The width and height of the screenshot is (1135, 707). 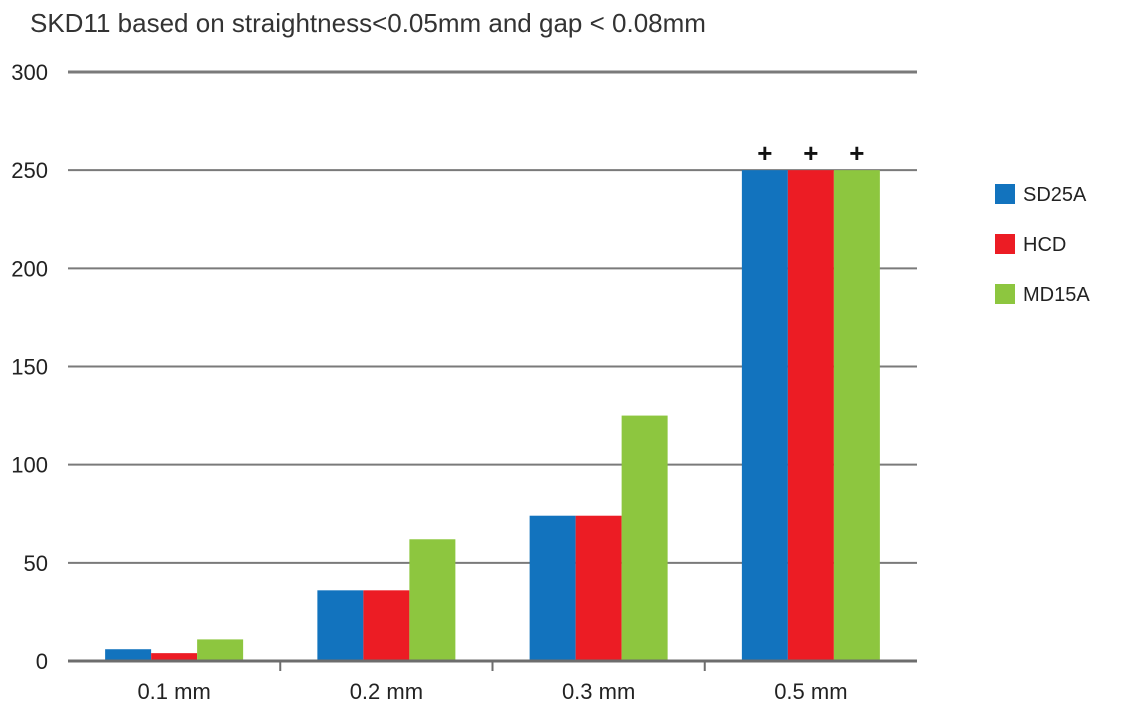 I want to click on legend-label-hcd: HCD, so click(x=1044, y=245).